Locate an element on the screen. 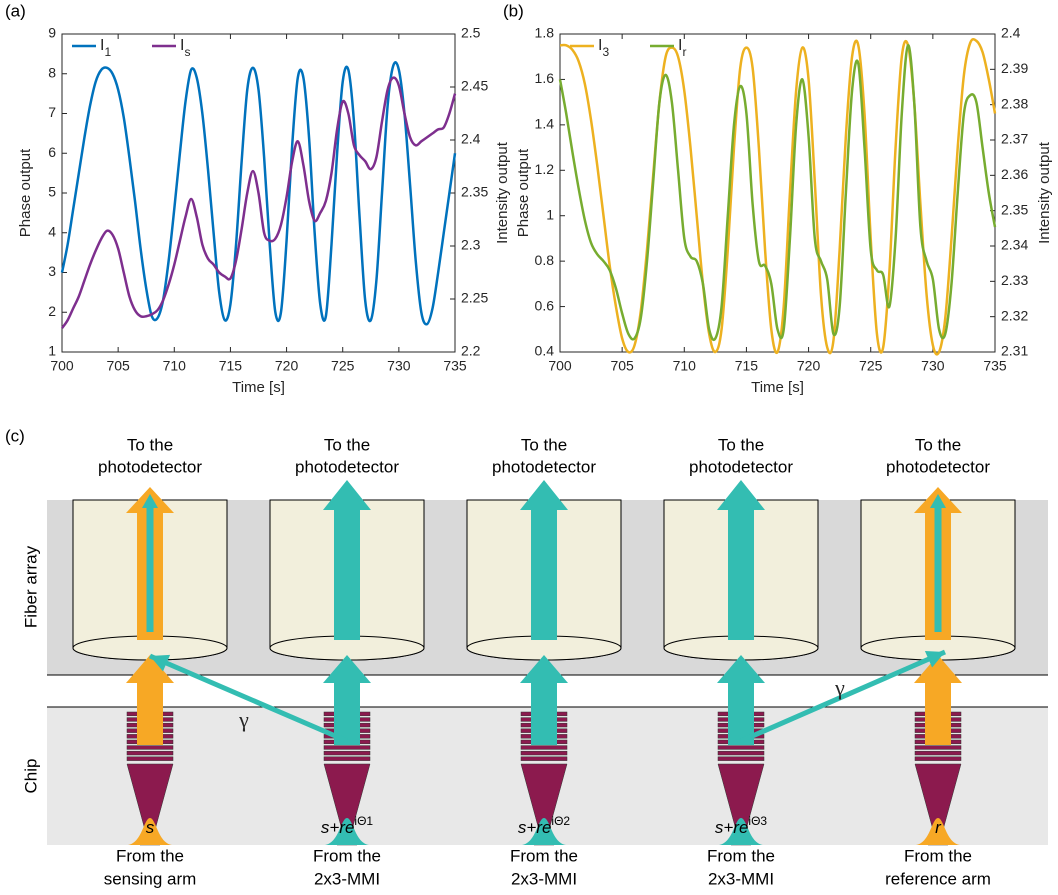 The width and height of the screenshot is (1058, 895). y-tick-label: 1.2 is located at coordinates (545, 169).